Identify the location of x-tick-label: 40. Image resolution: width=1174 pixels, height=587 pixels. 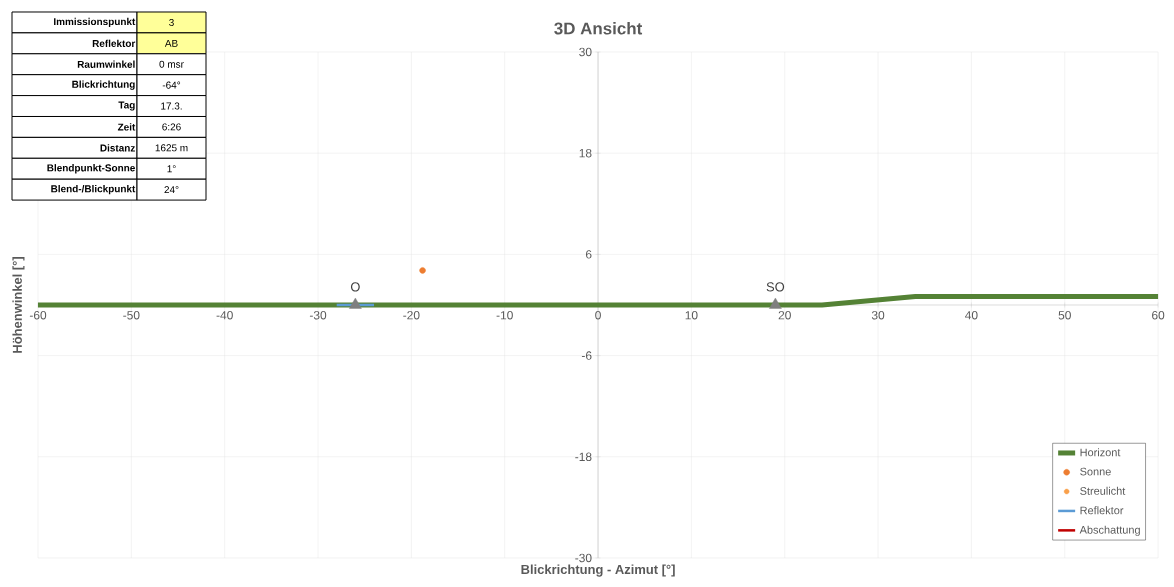
(971, 315).